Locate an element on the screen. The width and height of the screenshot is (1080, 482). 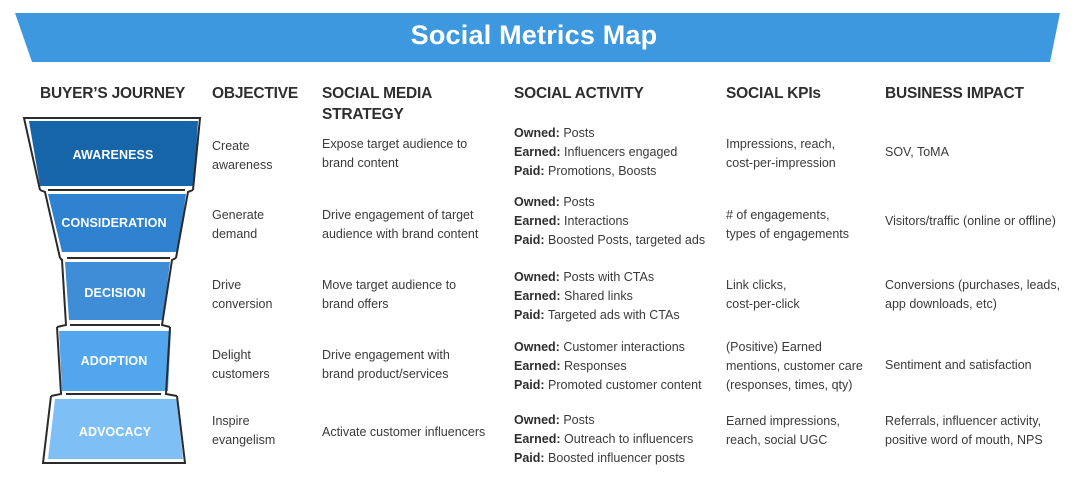
kpis-awareness: Impressions, reach, cost-per-impression is located at coordinates (781, 154).